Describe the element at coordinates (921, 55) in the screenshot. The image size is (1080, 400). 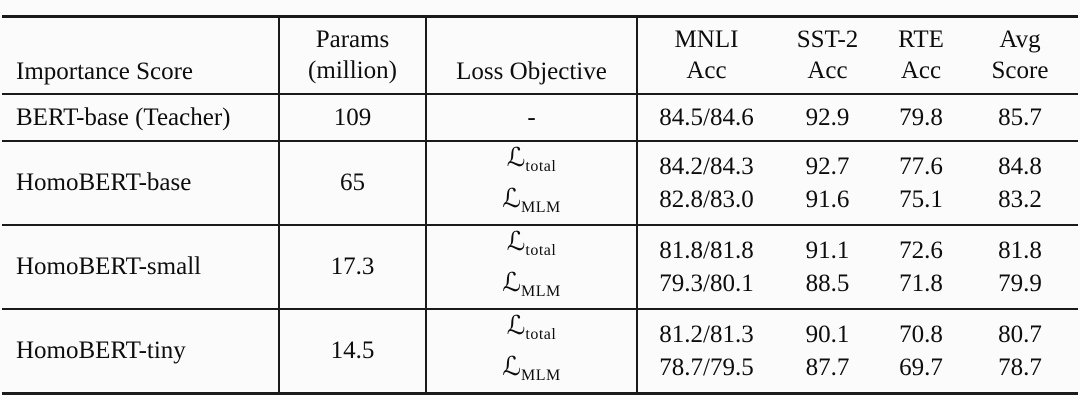
I see `header-rte: RTE Acc` at that location.